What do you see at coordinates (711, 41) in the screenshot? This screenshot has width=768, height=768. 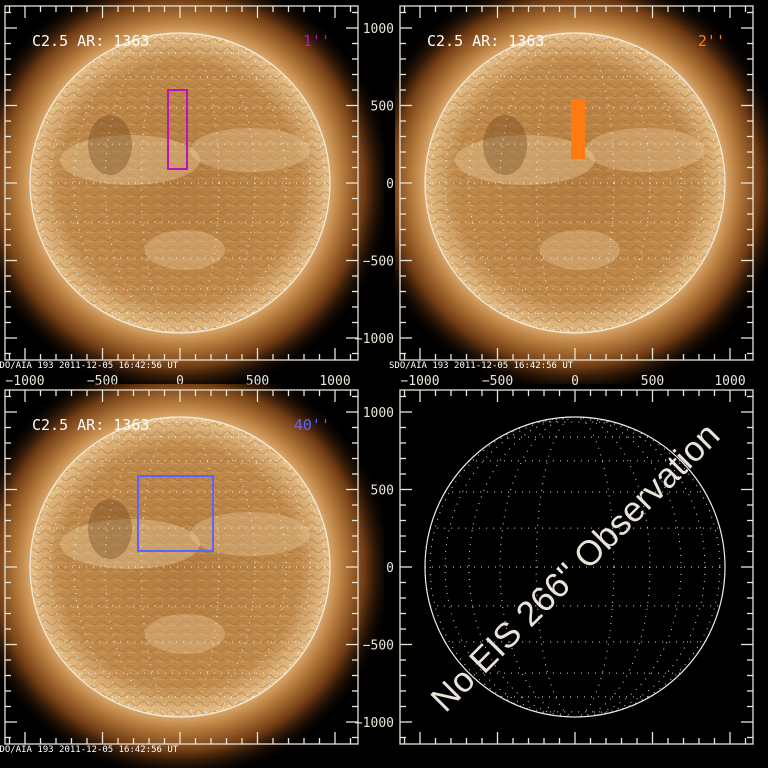 I see `slit-width-label: 2''` at bounding box center [711, 41].